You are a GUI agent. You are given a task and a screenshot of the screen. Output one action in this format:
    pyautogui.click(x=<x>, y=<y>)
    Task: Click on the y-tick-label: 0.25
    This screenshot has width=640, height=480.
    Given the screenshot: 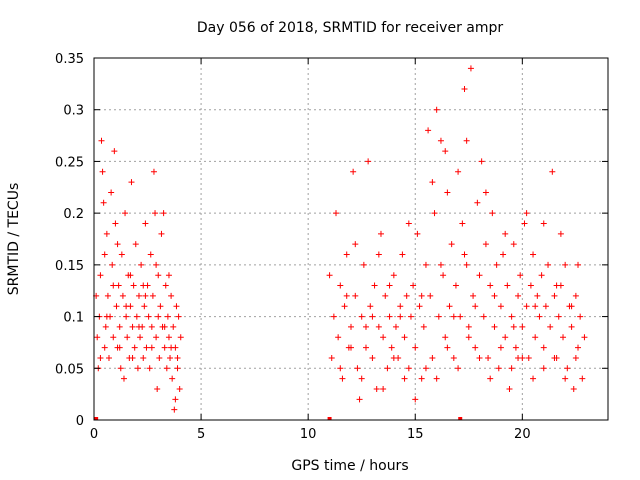 What is the action you would take?
    pyautogui.click(x=69, y=162)
    